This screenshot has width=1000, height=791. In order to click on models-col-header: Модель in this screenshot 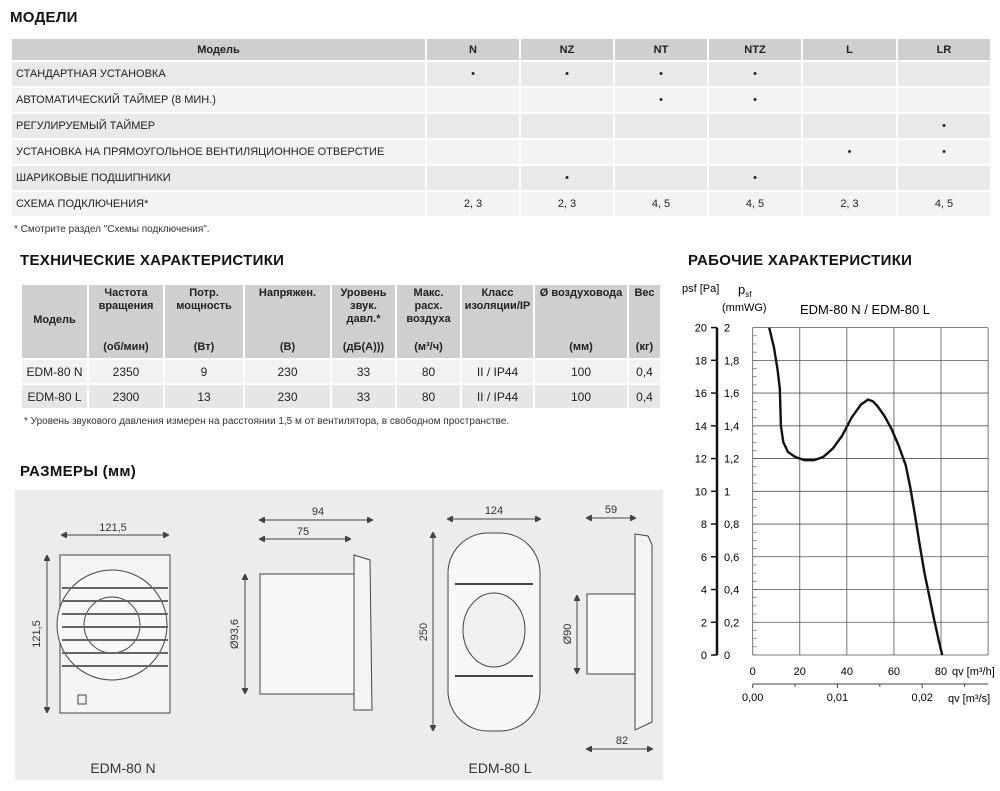, I will do `click(218, 49)`.